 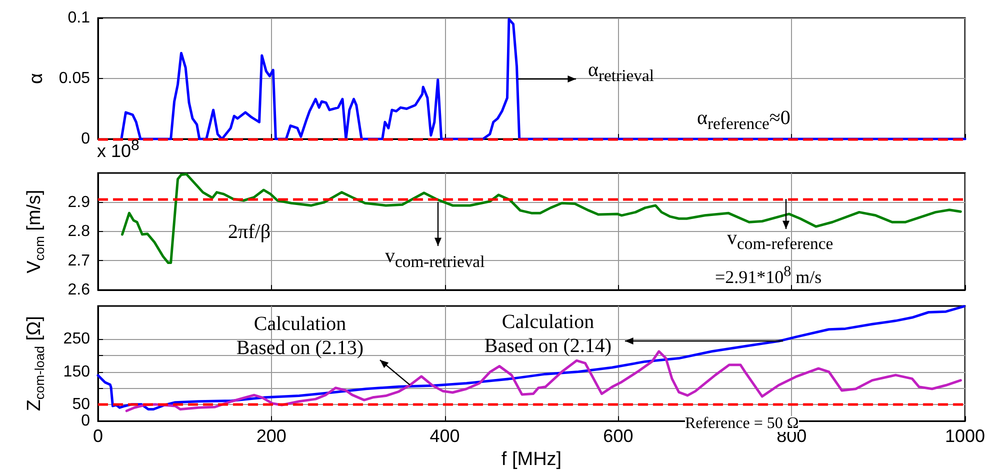 What do you see at coordinates (79, 261) in the screenshot?
I see `y-tick-label: 2.7` at bounding box center [79, 261].